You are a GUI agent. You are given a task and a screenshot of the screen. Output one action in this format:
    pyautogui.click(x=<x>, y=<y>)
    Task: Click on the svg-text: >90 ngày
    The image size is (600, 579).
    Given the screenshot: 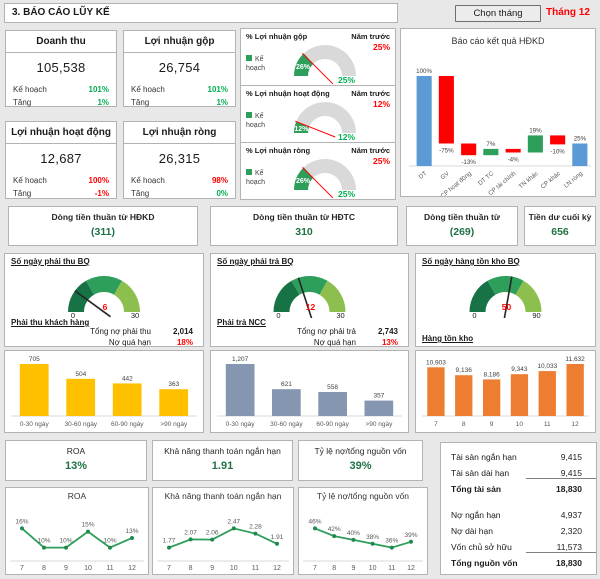 What is the action you would take?
    pyautogui.click(x=174, y=424)
    